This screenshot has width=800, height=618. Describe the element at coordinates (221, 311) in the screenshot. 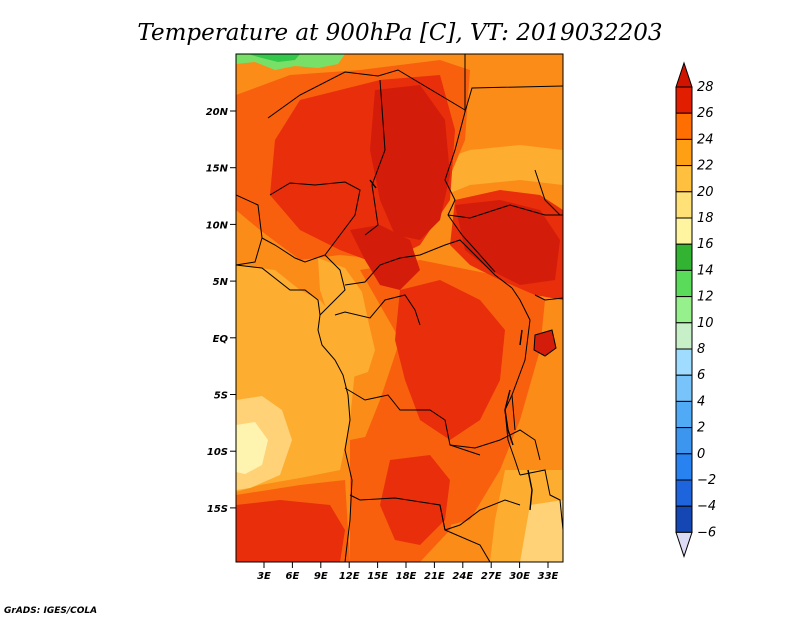

I see `latitude-ticks: 20N 15N 10N 5N EQ 5S 10S 15S` at that location.